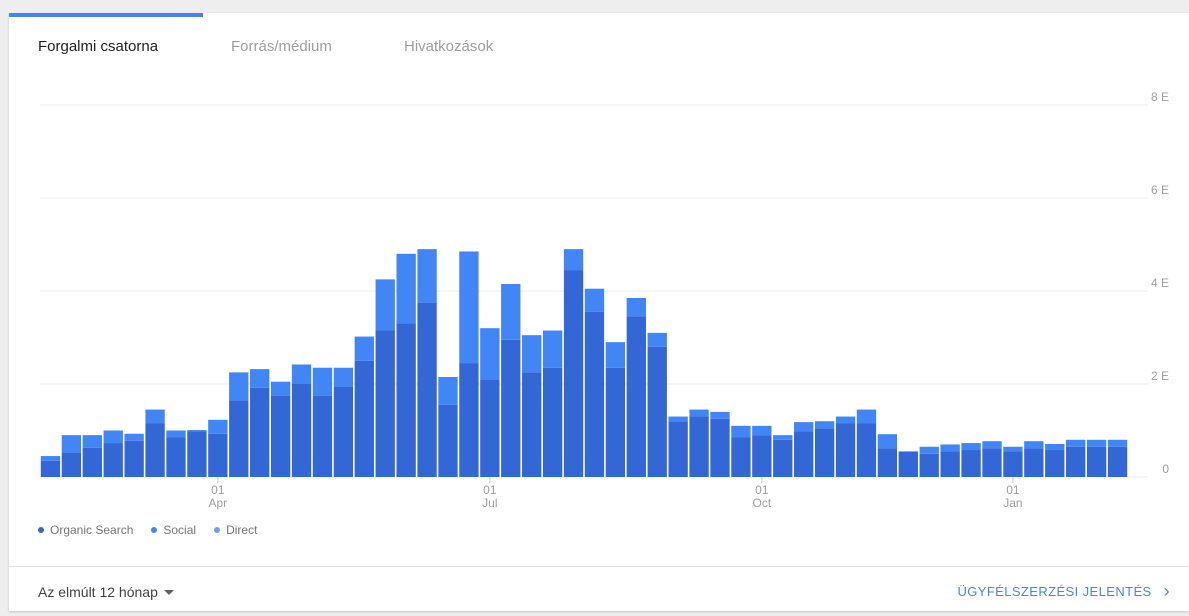 This screenshot has height=616, width=1189. What do you see at coordinates (281, 46) in the screenshot?
I see `tab-source-medium: Forrás/médium` at bounding box center [281, 46].